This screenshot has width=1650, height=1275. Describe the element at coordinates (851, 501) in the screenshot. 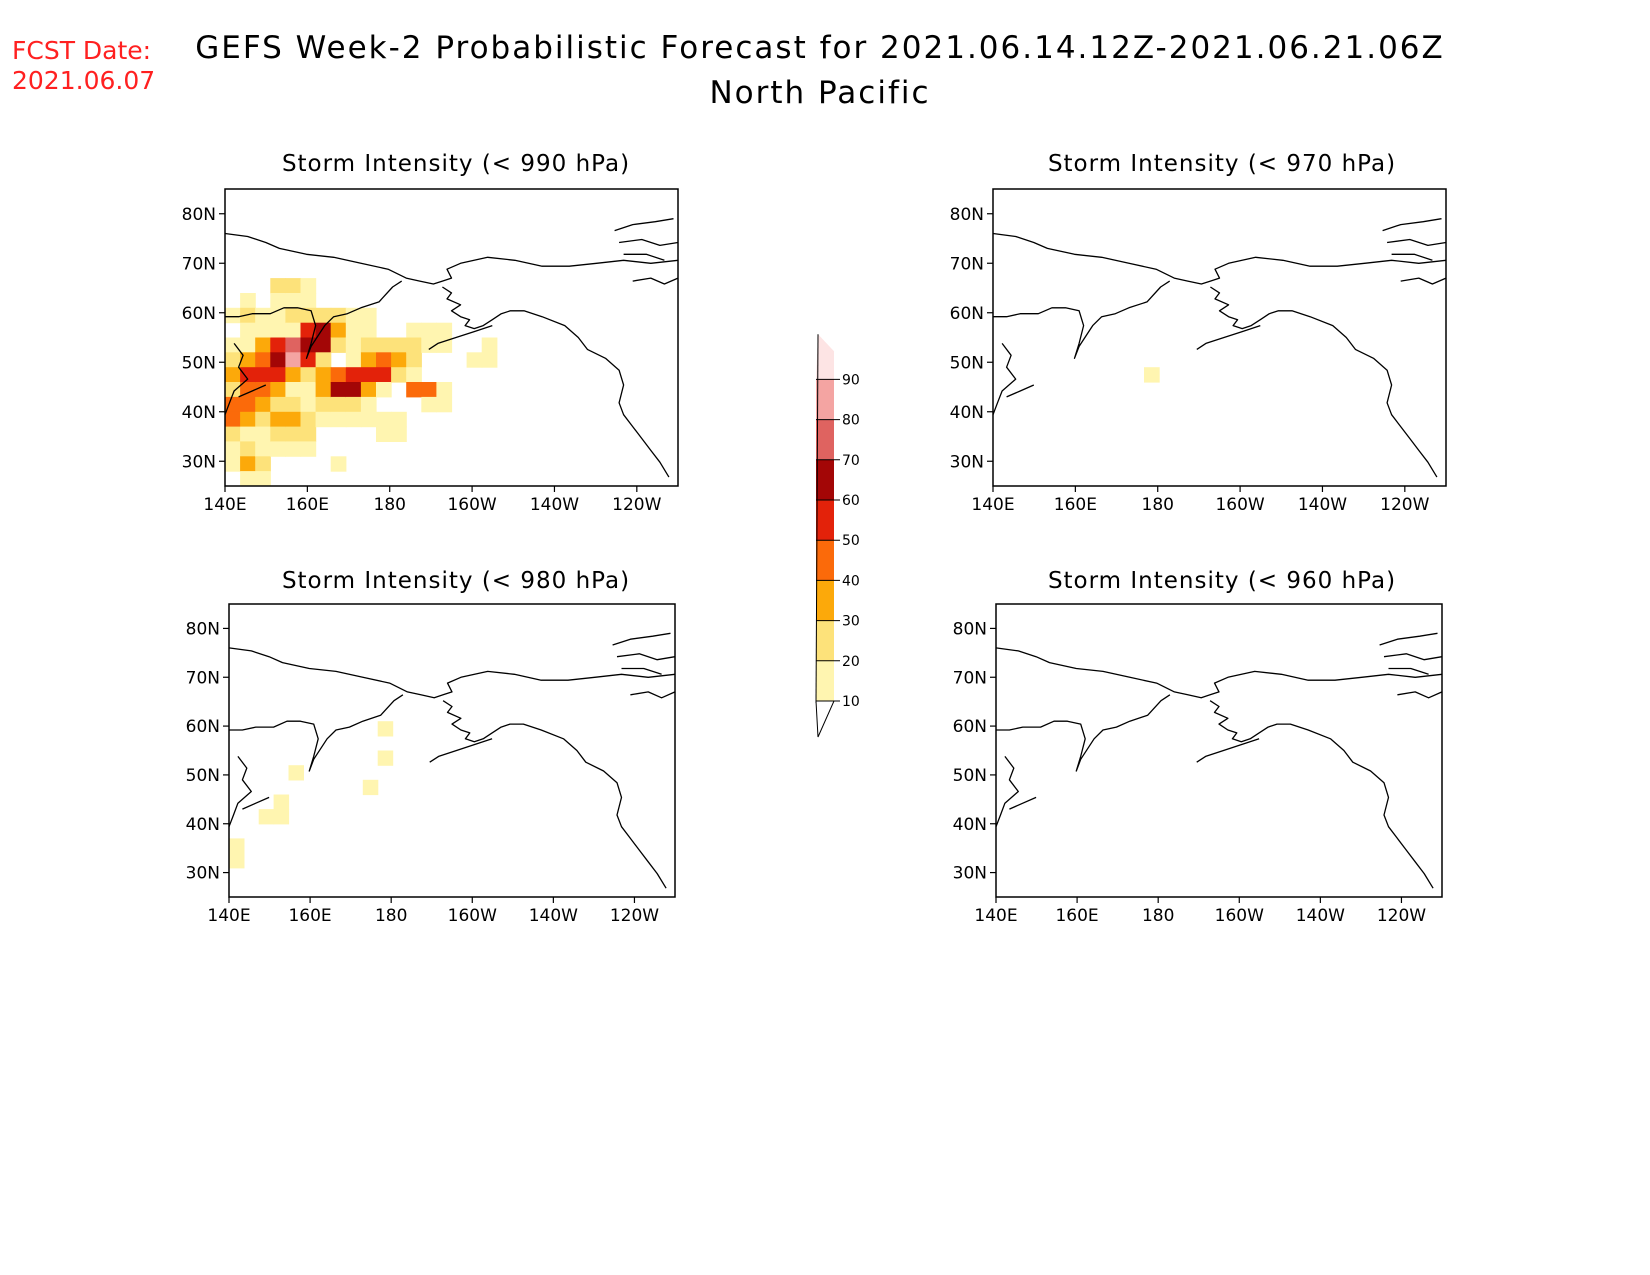

I see `colorbar-label: 60` at that location.